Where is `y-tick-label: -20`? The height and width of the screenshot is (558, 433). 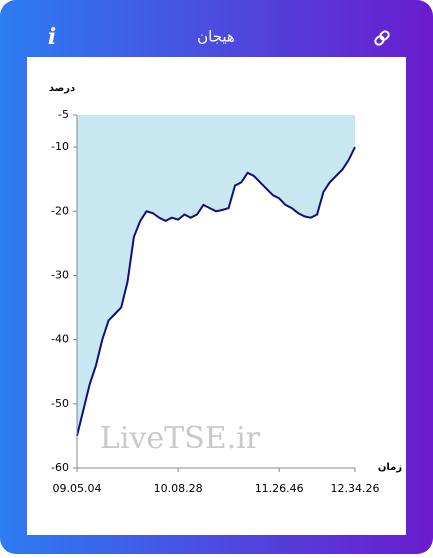
y-tick-label: -20 is located at coordinates (60, 210).